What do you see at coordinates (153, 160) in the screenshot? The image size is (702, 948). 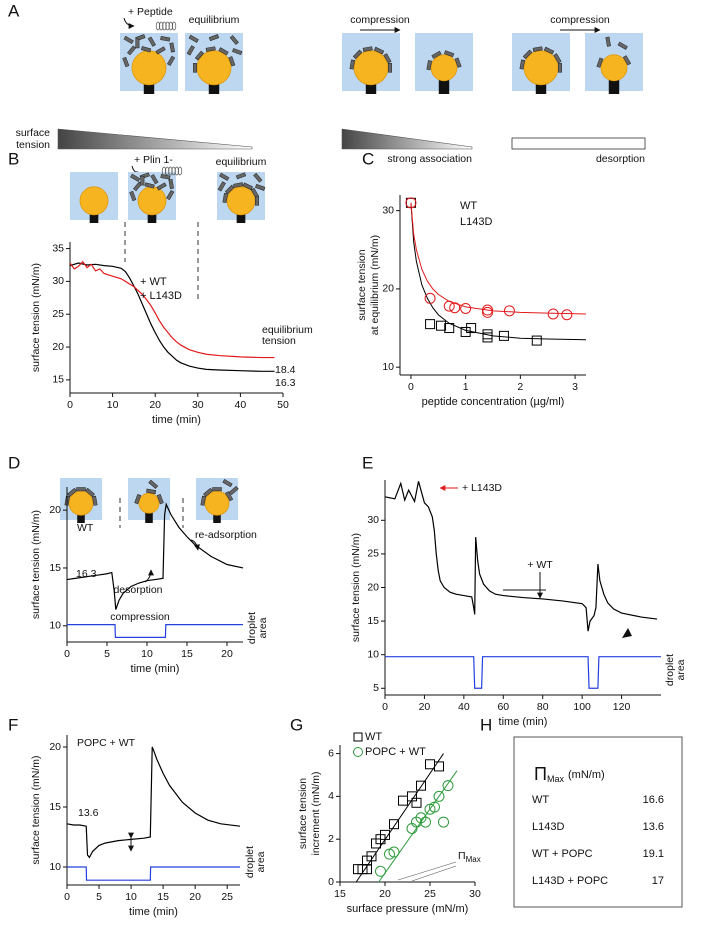 I see `diagram-label: + Plin 1-` at bounding box center [153, 160].